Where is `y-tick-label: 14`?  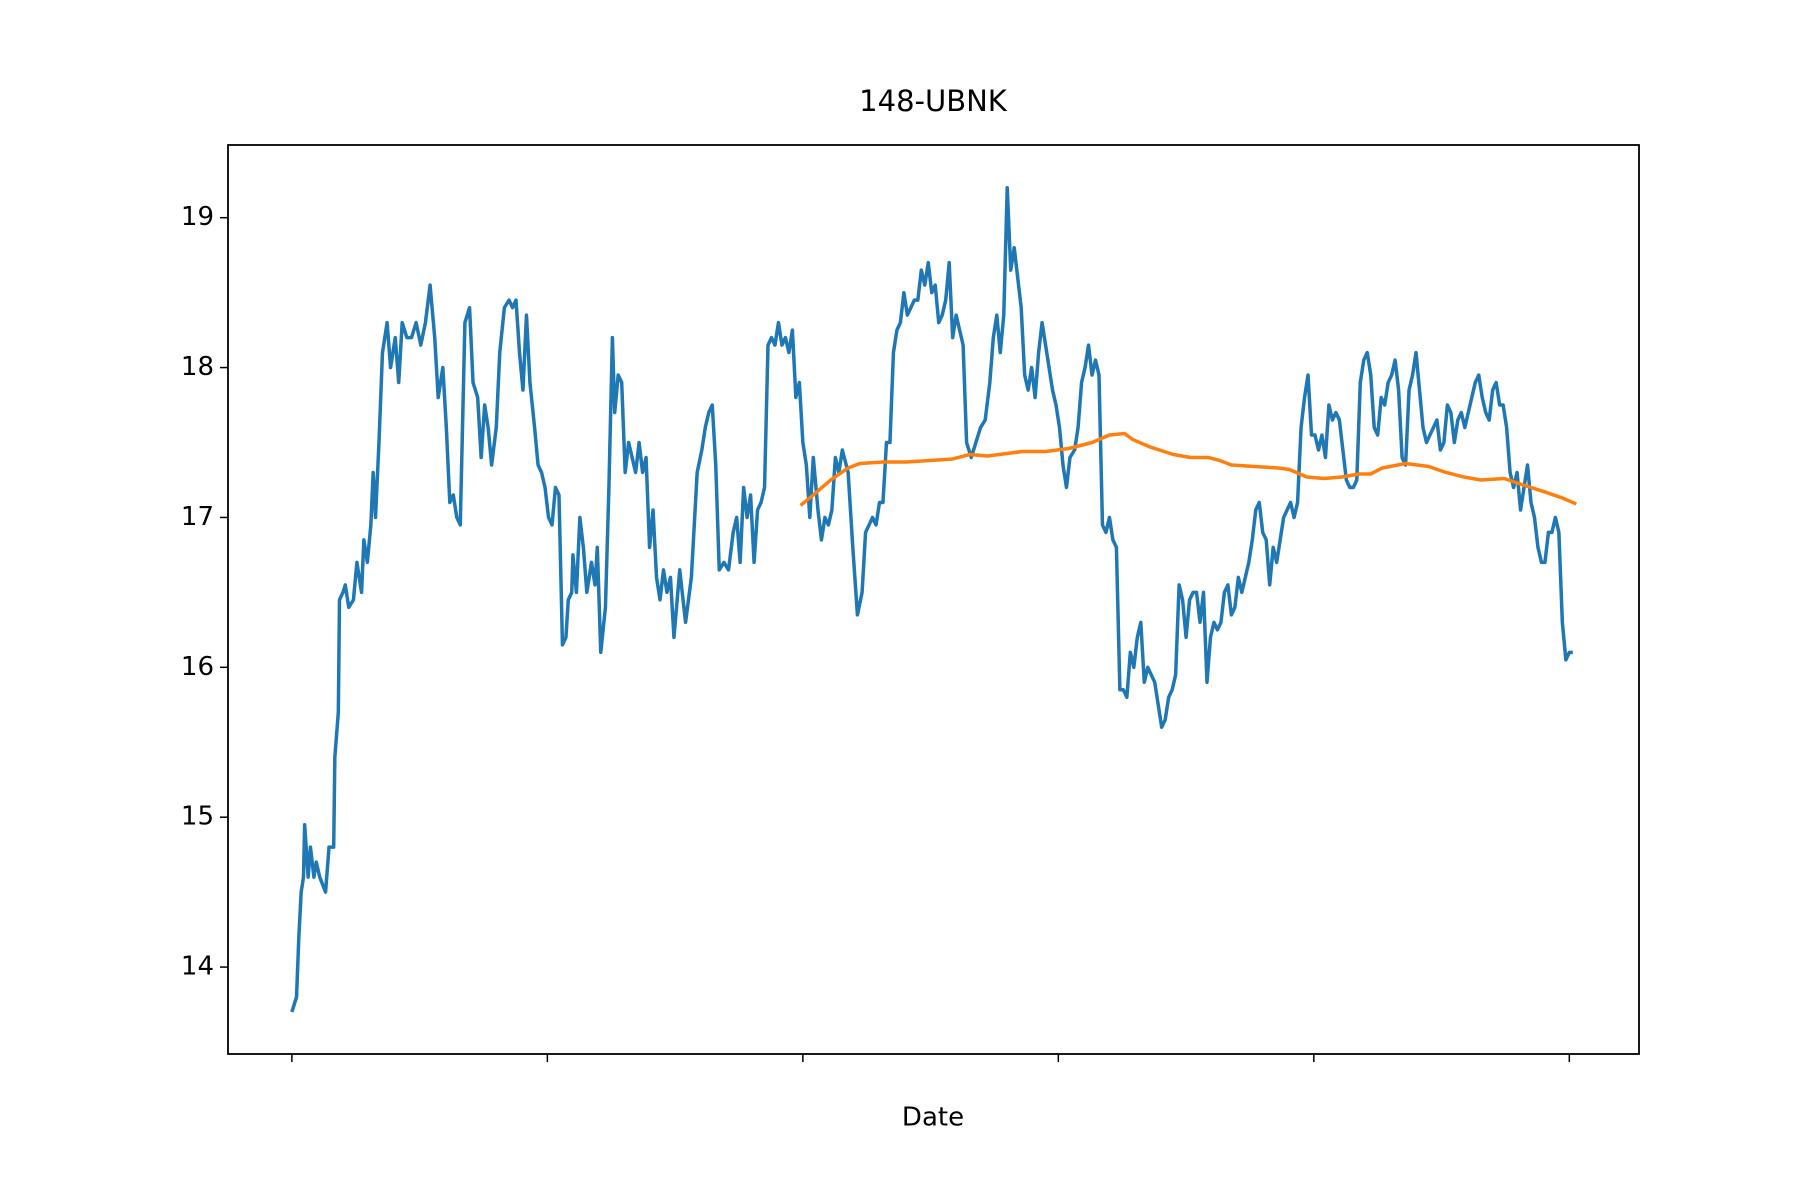
y-tick-label: 14 is located at coordinates (197, 967).